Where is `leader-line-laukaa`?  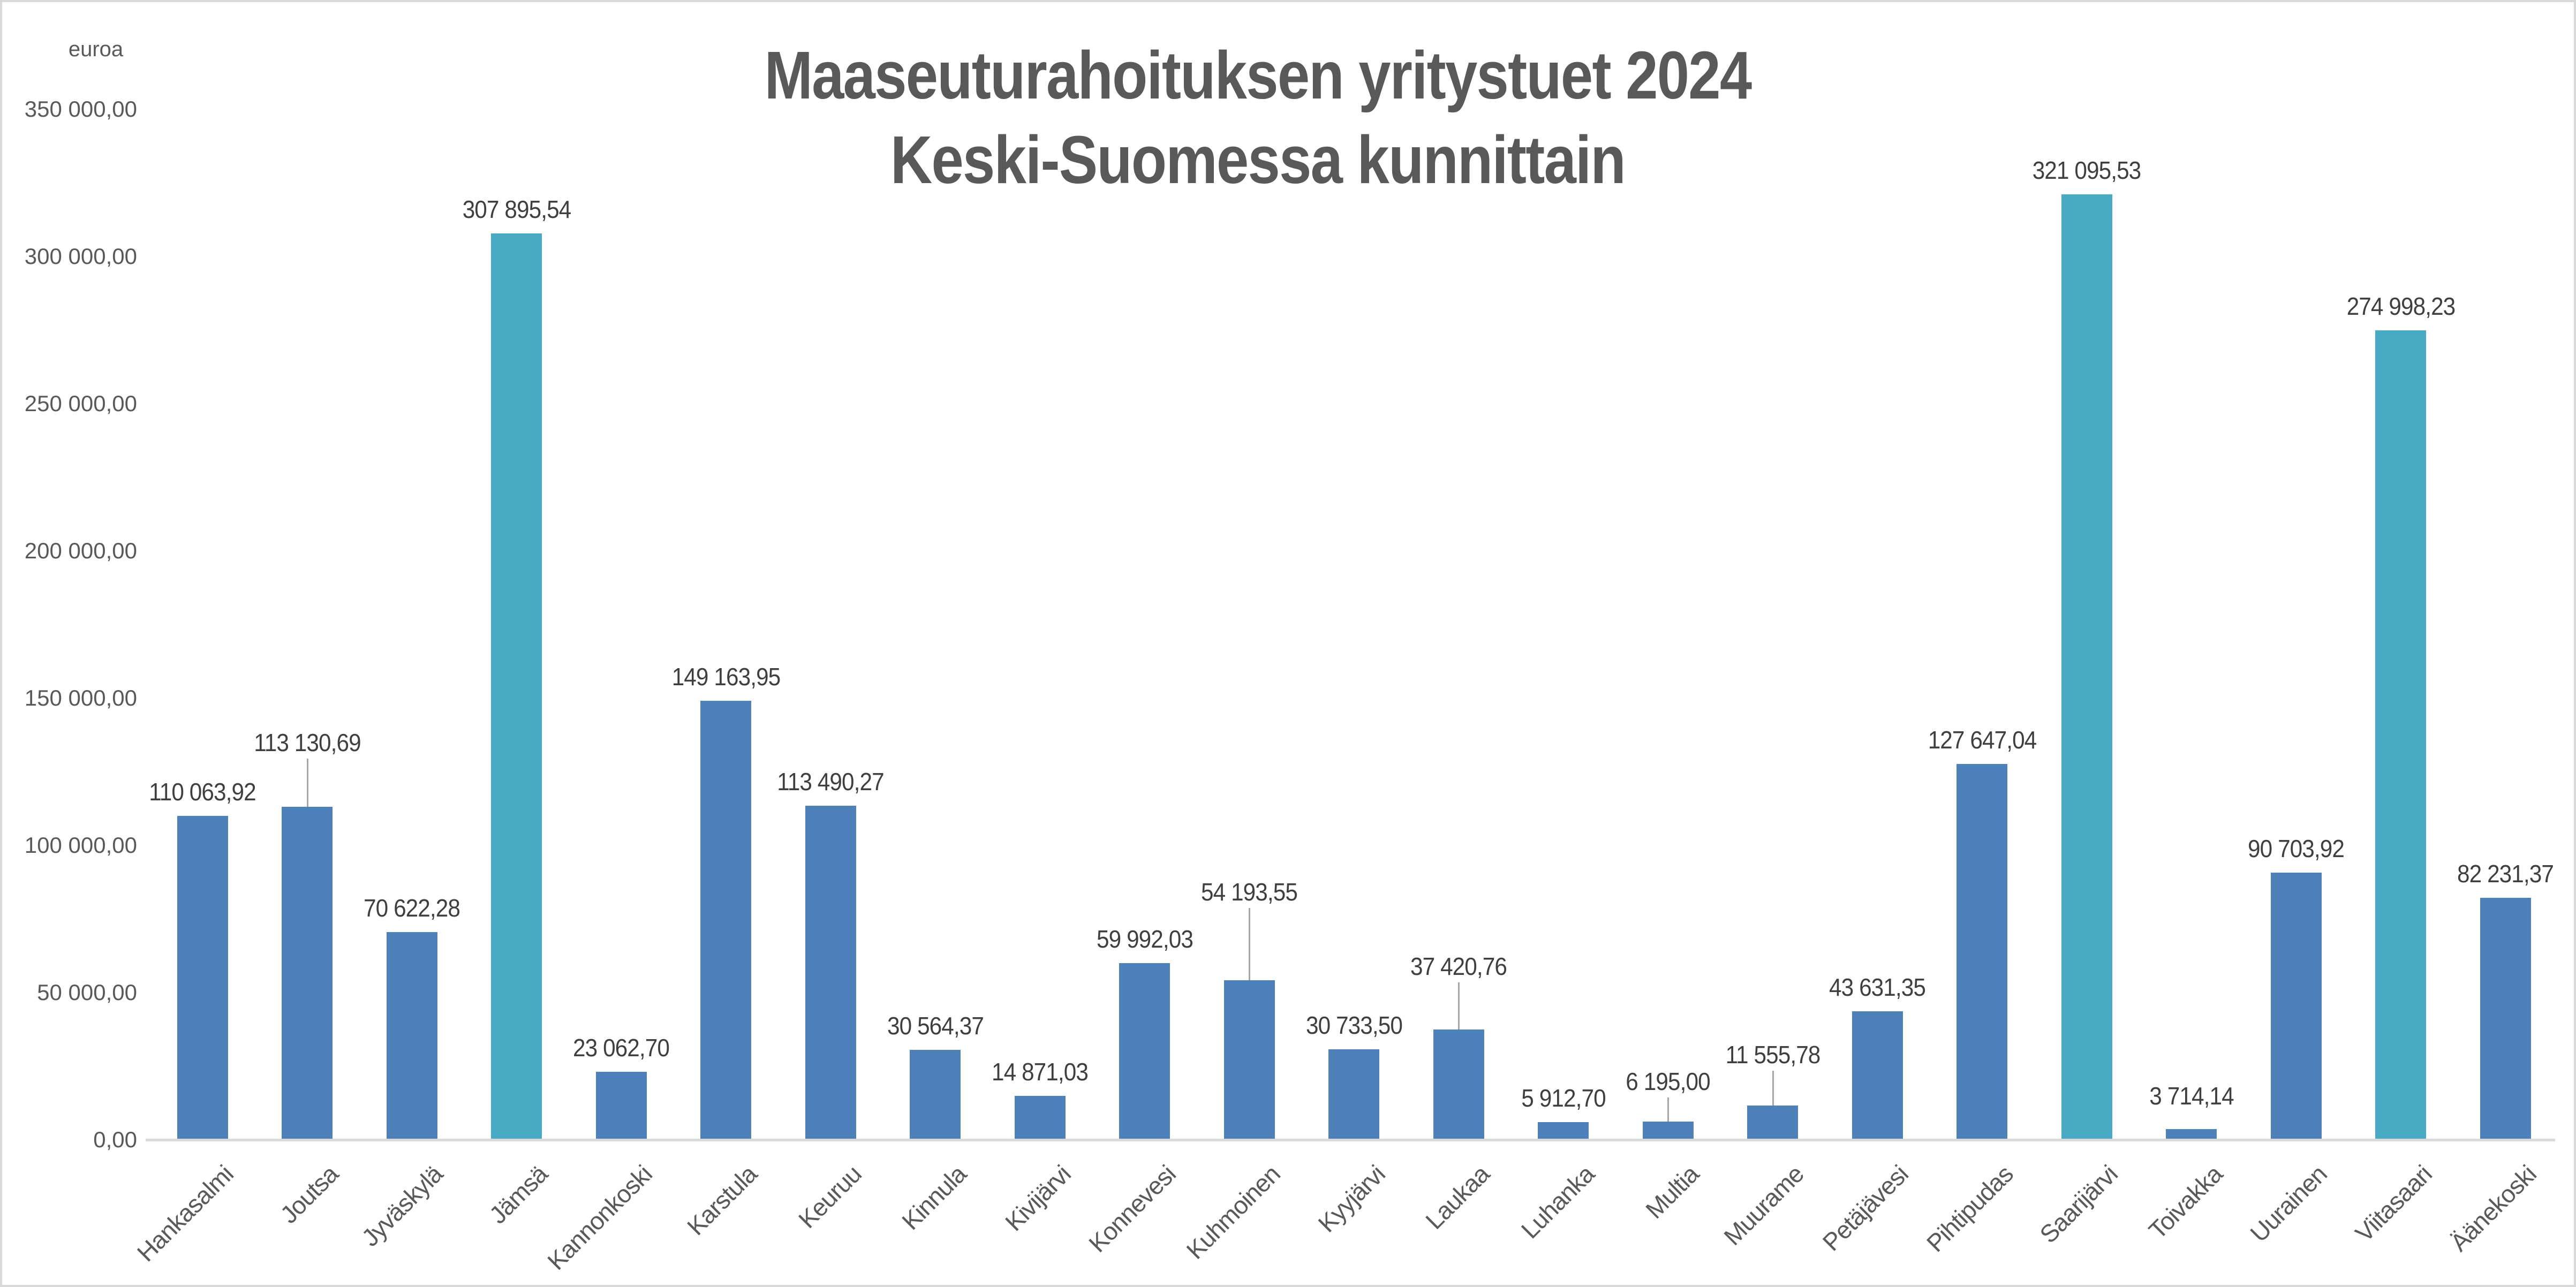 leader-line-laukaa is located at coordinates (1459, 1006).